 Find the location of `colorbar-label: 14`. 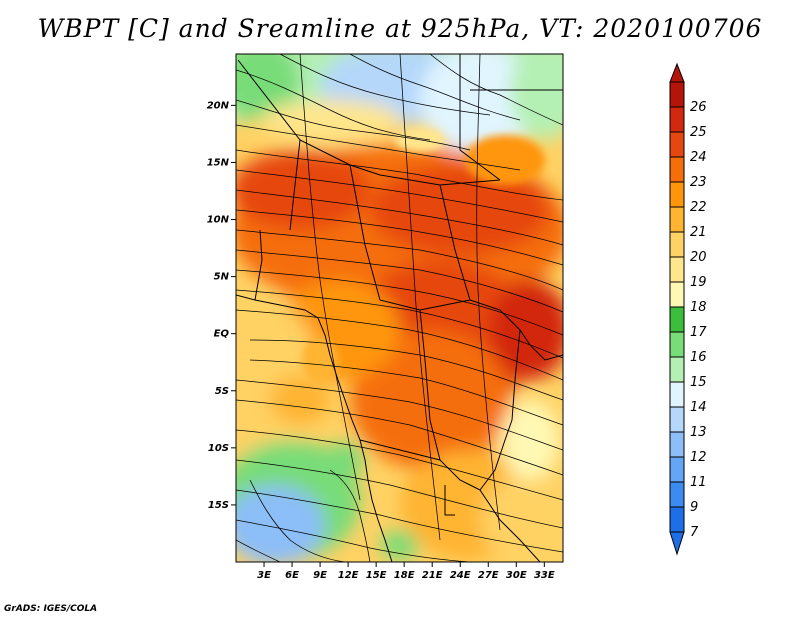

colorbar-label: 14 is located at coordinates (698, 407).